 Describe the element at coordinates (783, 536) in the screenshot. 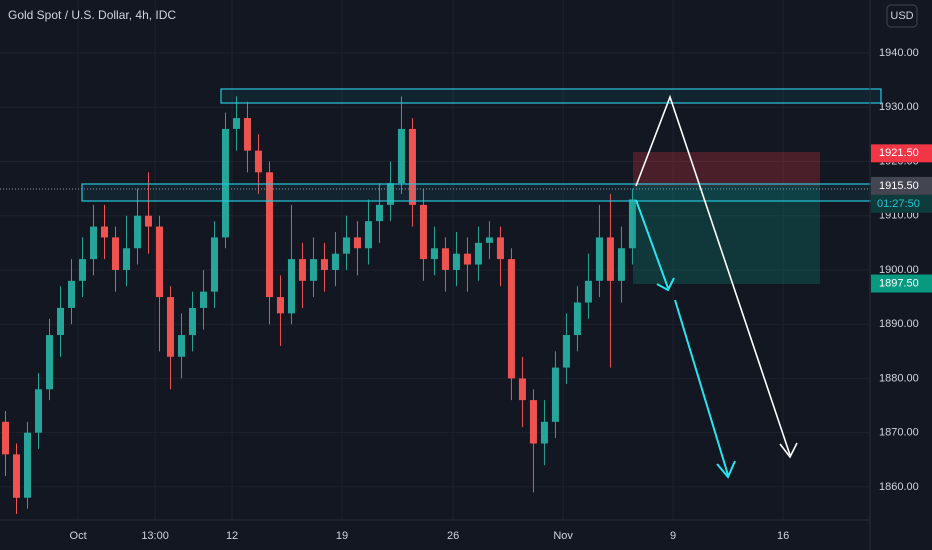

I see `x-tick-label: 16` at that location.